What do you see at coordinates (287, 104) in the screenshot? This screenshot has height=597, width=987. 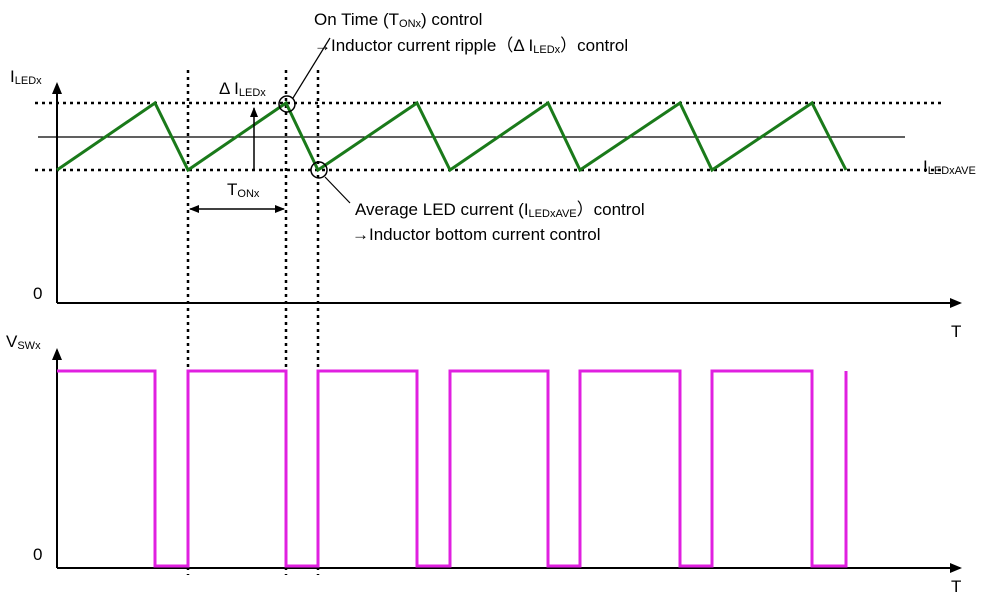 I see `peak-highlight-circle` at bounding box center [287, 104].